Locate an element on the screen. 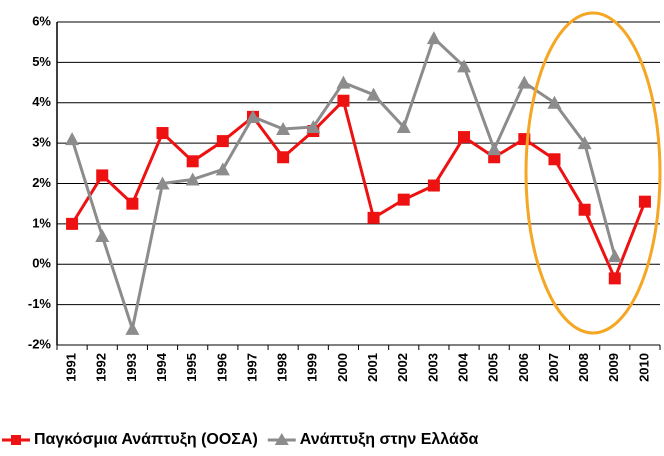 The image size is (664, 456). x-tick-label: 1992 is located at coordinates (101, 367).